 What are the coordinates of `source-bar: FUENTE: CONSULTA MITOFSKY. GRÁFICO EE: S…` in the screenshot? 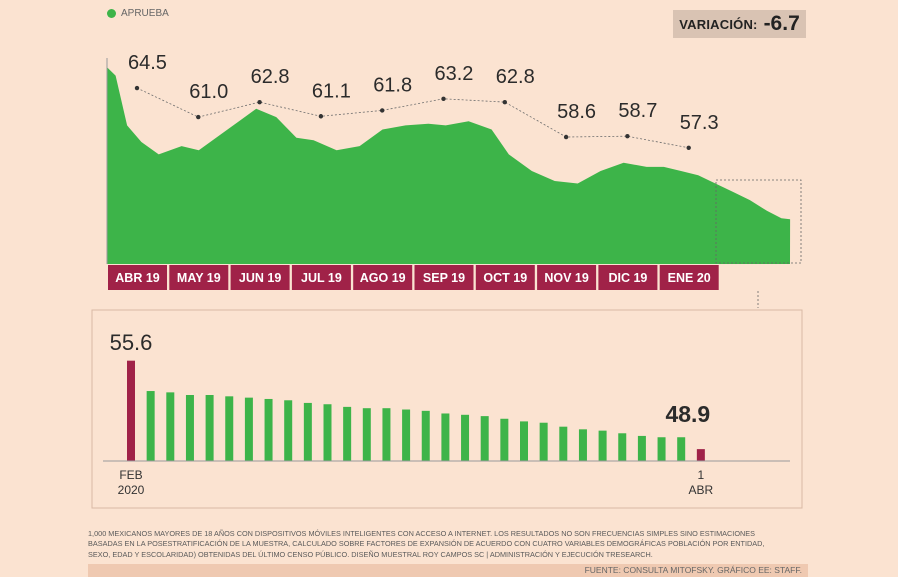 It's located at (448, 570).